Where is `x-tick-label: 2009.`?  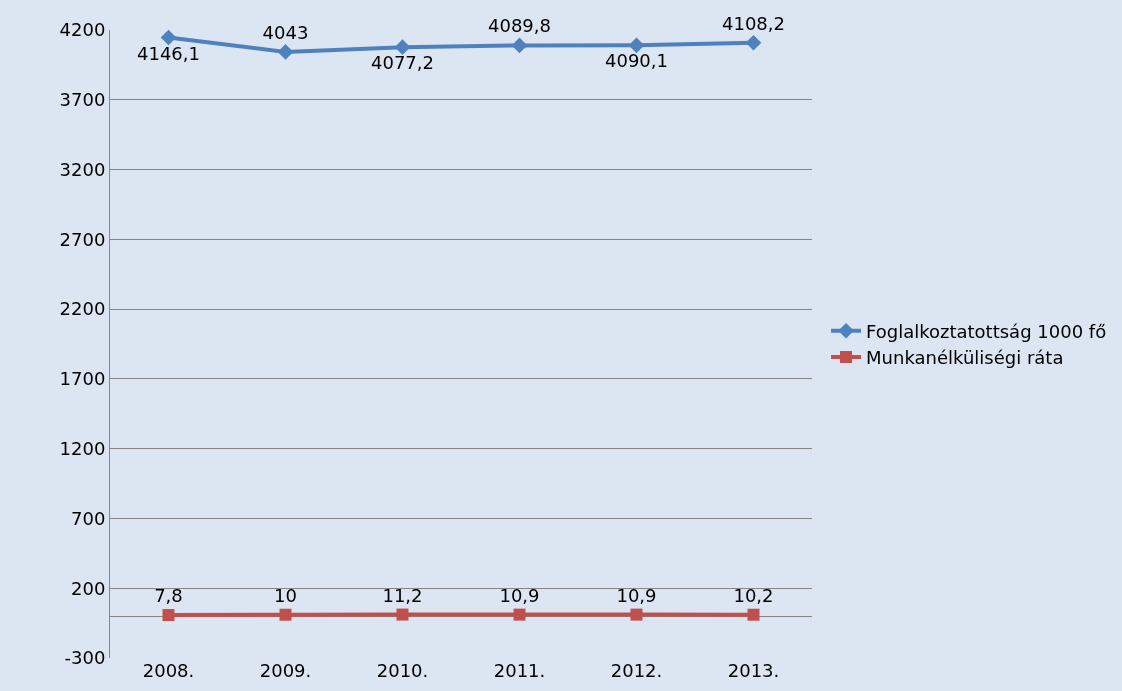 x-tick-label: 2009. is located at coordinates (285, 670).